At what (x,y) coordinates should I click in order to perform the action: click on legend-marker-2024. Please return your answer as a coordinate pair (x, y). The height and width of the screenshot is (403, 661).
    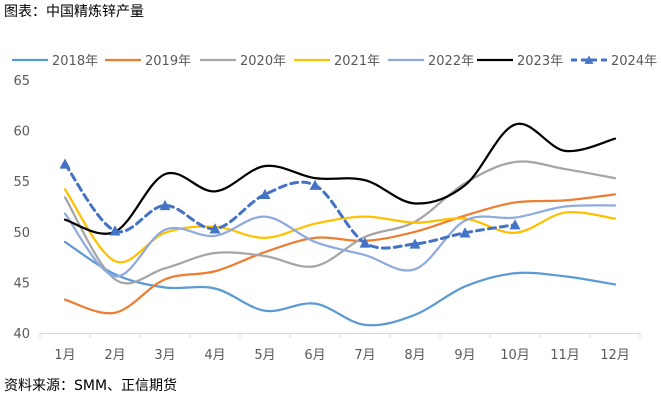
    Looking at the image, I should click on (589, 59).